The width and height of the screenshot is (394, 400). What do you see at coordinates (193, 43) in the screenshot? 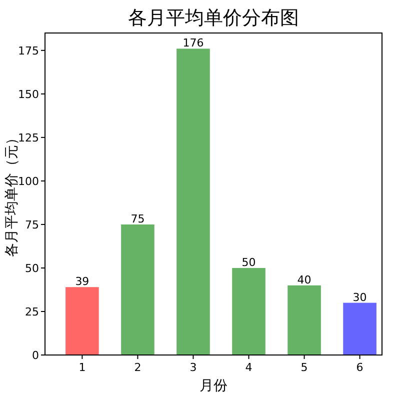
I see `data-label: 176` at bounding box center [193, 43].